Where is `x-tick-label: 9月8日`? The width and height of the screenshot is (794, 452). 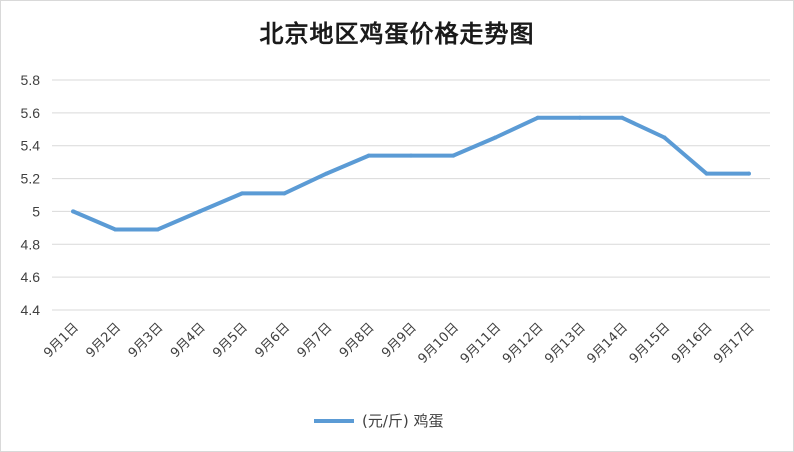 x-tick-label: 9月8日 is located at coordinates (357, 340).